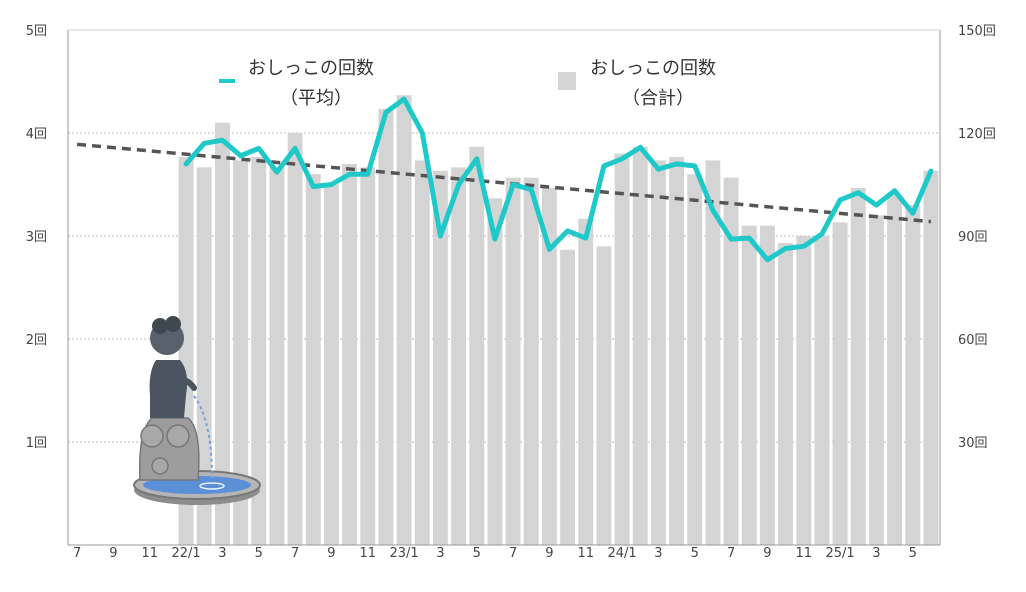  I want to click on right-axis-tick-label: 30回, so click(973, 443).